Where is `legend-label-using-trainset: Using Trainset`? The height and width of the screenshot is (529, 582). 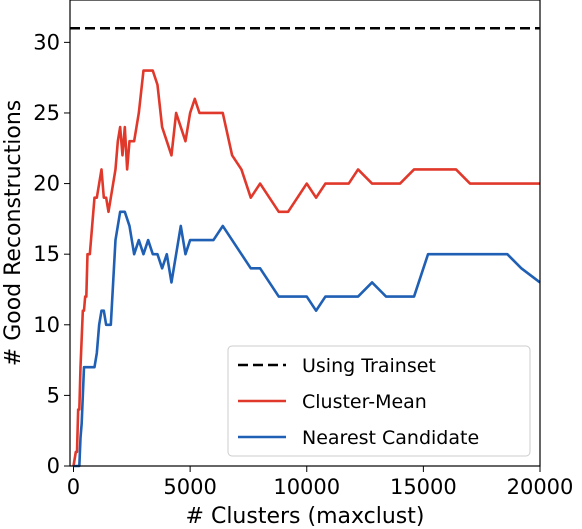
legend-label-using-trainset: Using Trainset is located at coordinates (369, 366).